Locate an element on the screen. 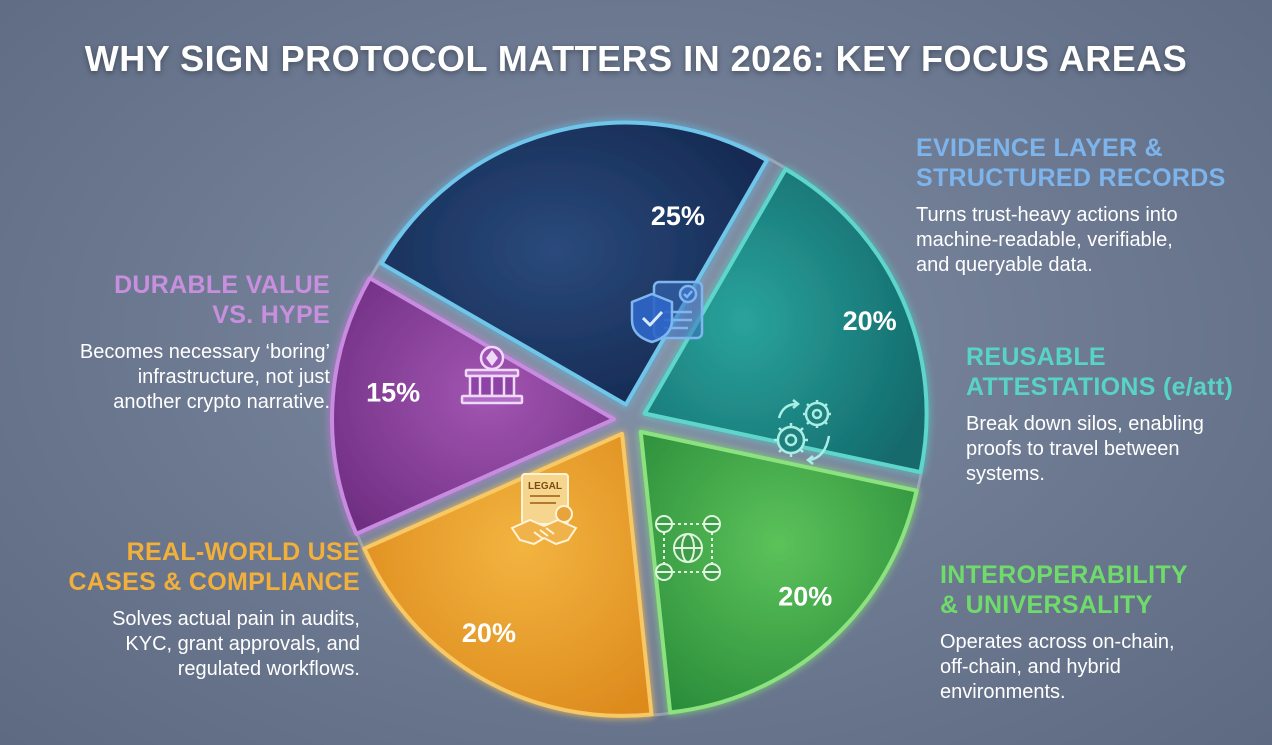 The width and height of the screenshot is (1272, 745). heading-line: REUSABLE is located at coordinates (1036, 357).